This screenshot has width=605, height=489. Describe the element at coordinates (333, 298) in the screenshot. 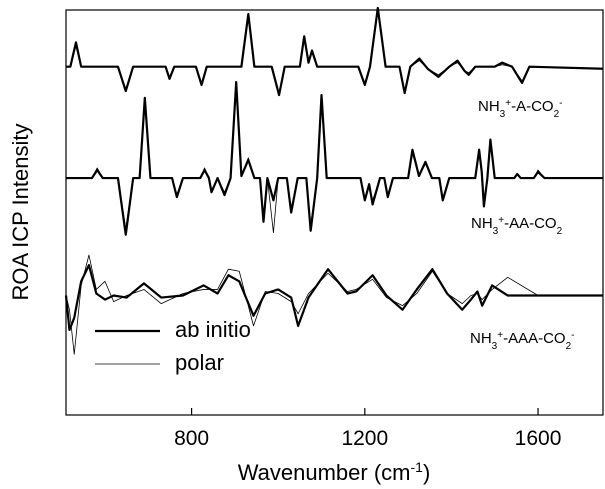

I see `spectrum-line` at that location.